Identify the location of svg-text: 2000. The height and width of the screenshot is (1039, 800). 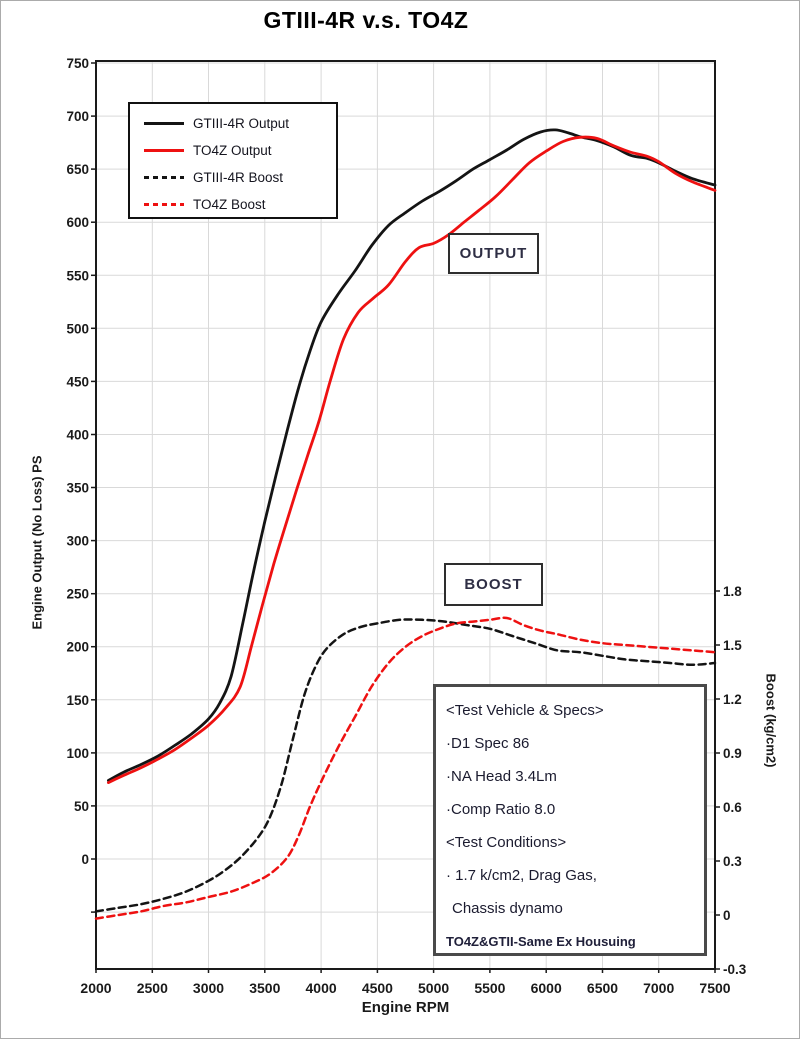
(95, 988).